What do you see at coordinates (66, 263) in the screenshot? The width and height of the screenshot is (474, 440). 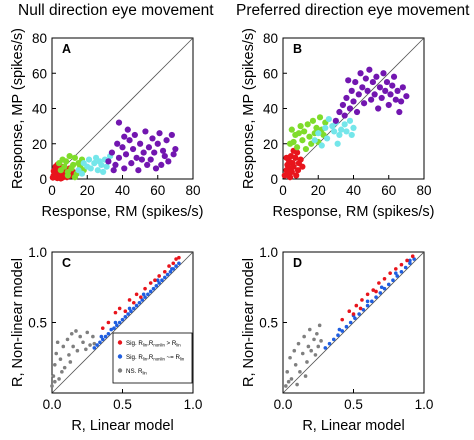 I see `panel-letter: C` at bounding box center [66, 263].